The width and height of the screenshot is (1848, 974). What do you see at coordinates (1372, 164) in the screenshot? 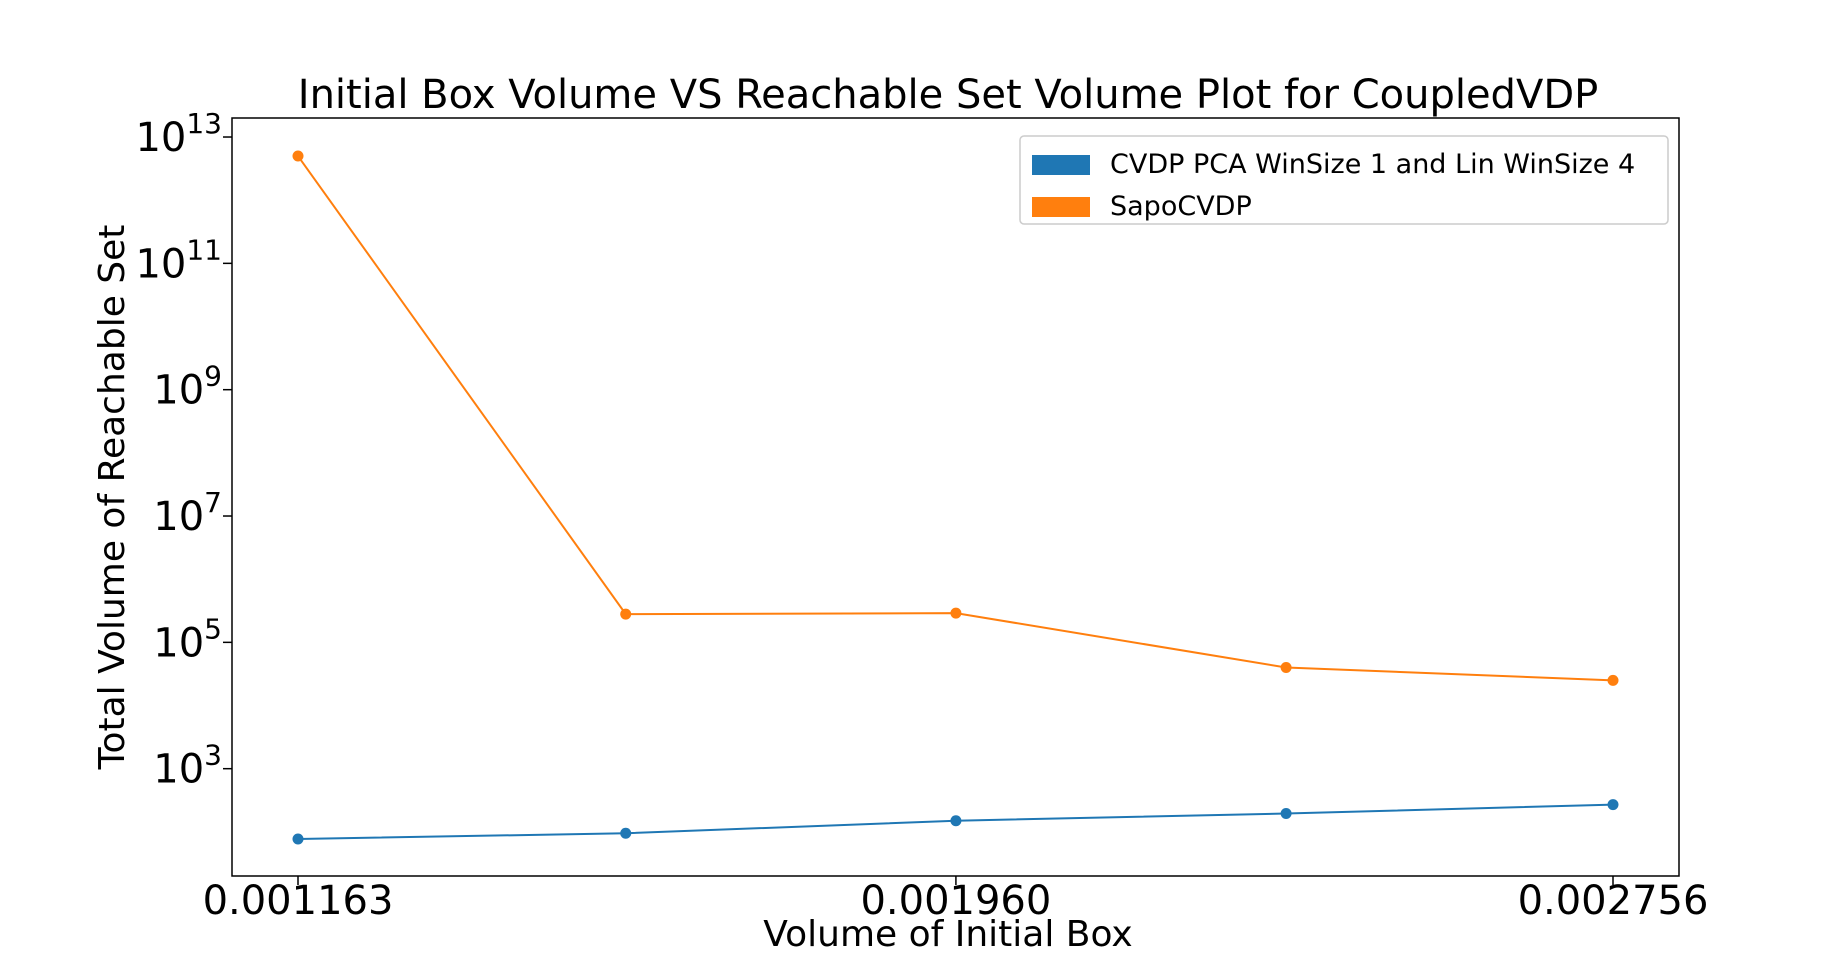
I see `legend-label: CVDP PCA WinSize 1 and Lin WinSize 4` at bounding box center [1372, 164].